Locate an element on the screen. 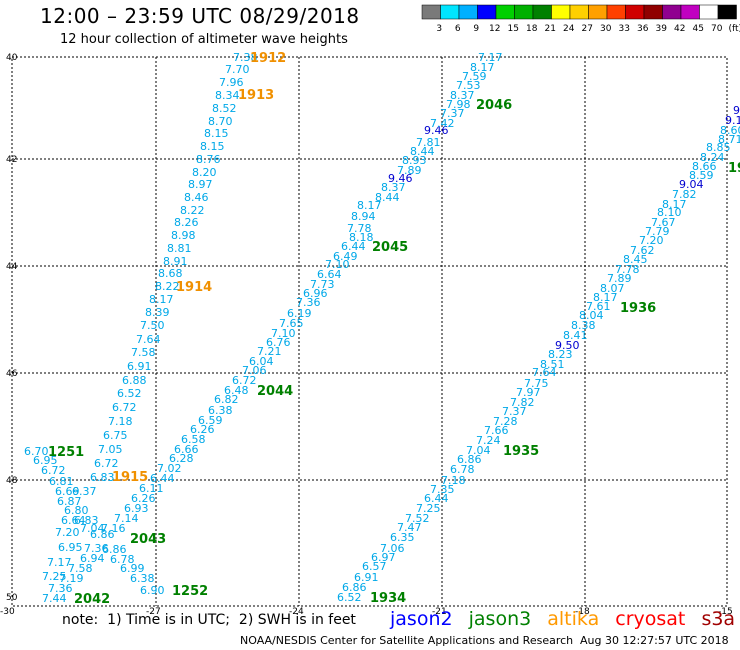 The height and width of the screenshot is (650, 740). swh-value: 7.64 is located at coordinates (544, 372).